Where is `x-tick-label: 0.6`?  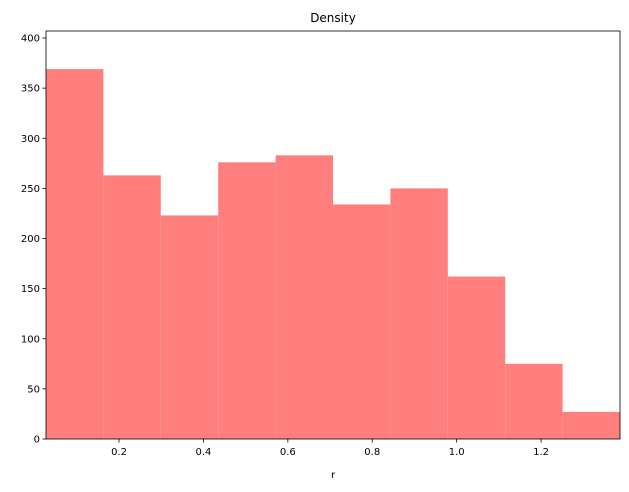 x-tick-label: 0.6 is located at coordinates (288, 452).